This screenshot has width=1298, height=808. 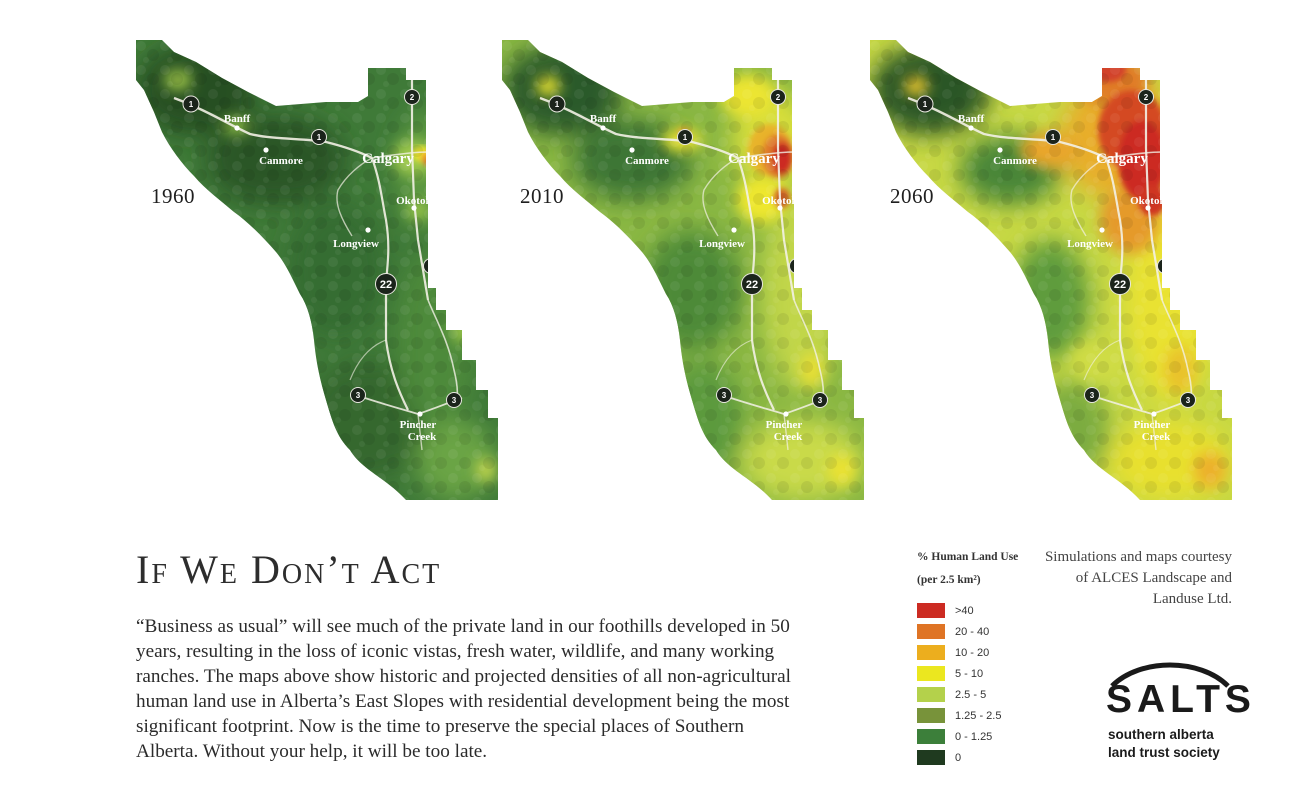 What do you see at coordinates (972, 652) in the screenshot?
I see `legend-label: 10 - 20` at bounding box center [972, 652].